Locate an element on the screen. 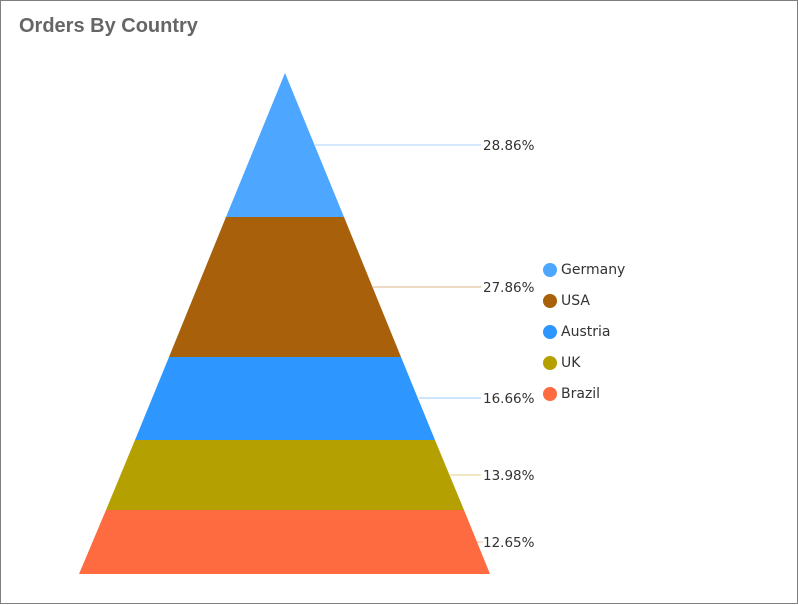 The width and height of the screenshot is (798, 605). legend-item-brazil: Brazil is located at coordinates (584, 393).